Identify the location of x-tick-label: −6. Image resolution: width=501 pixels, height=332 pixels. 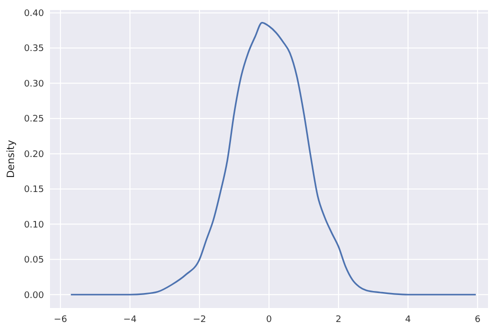
(61, 320).